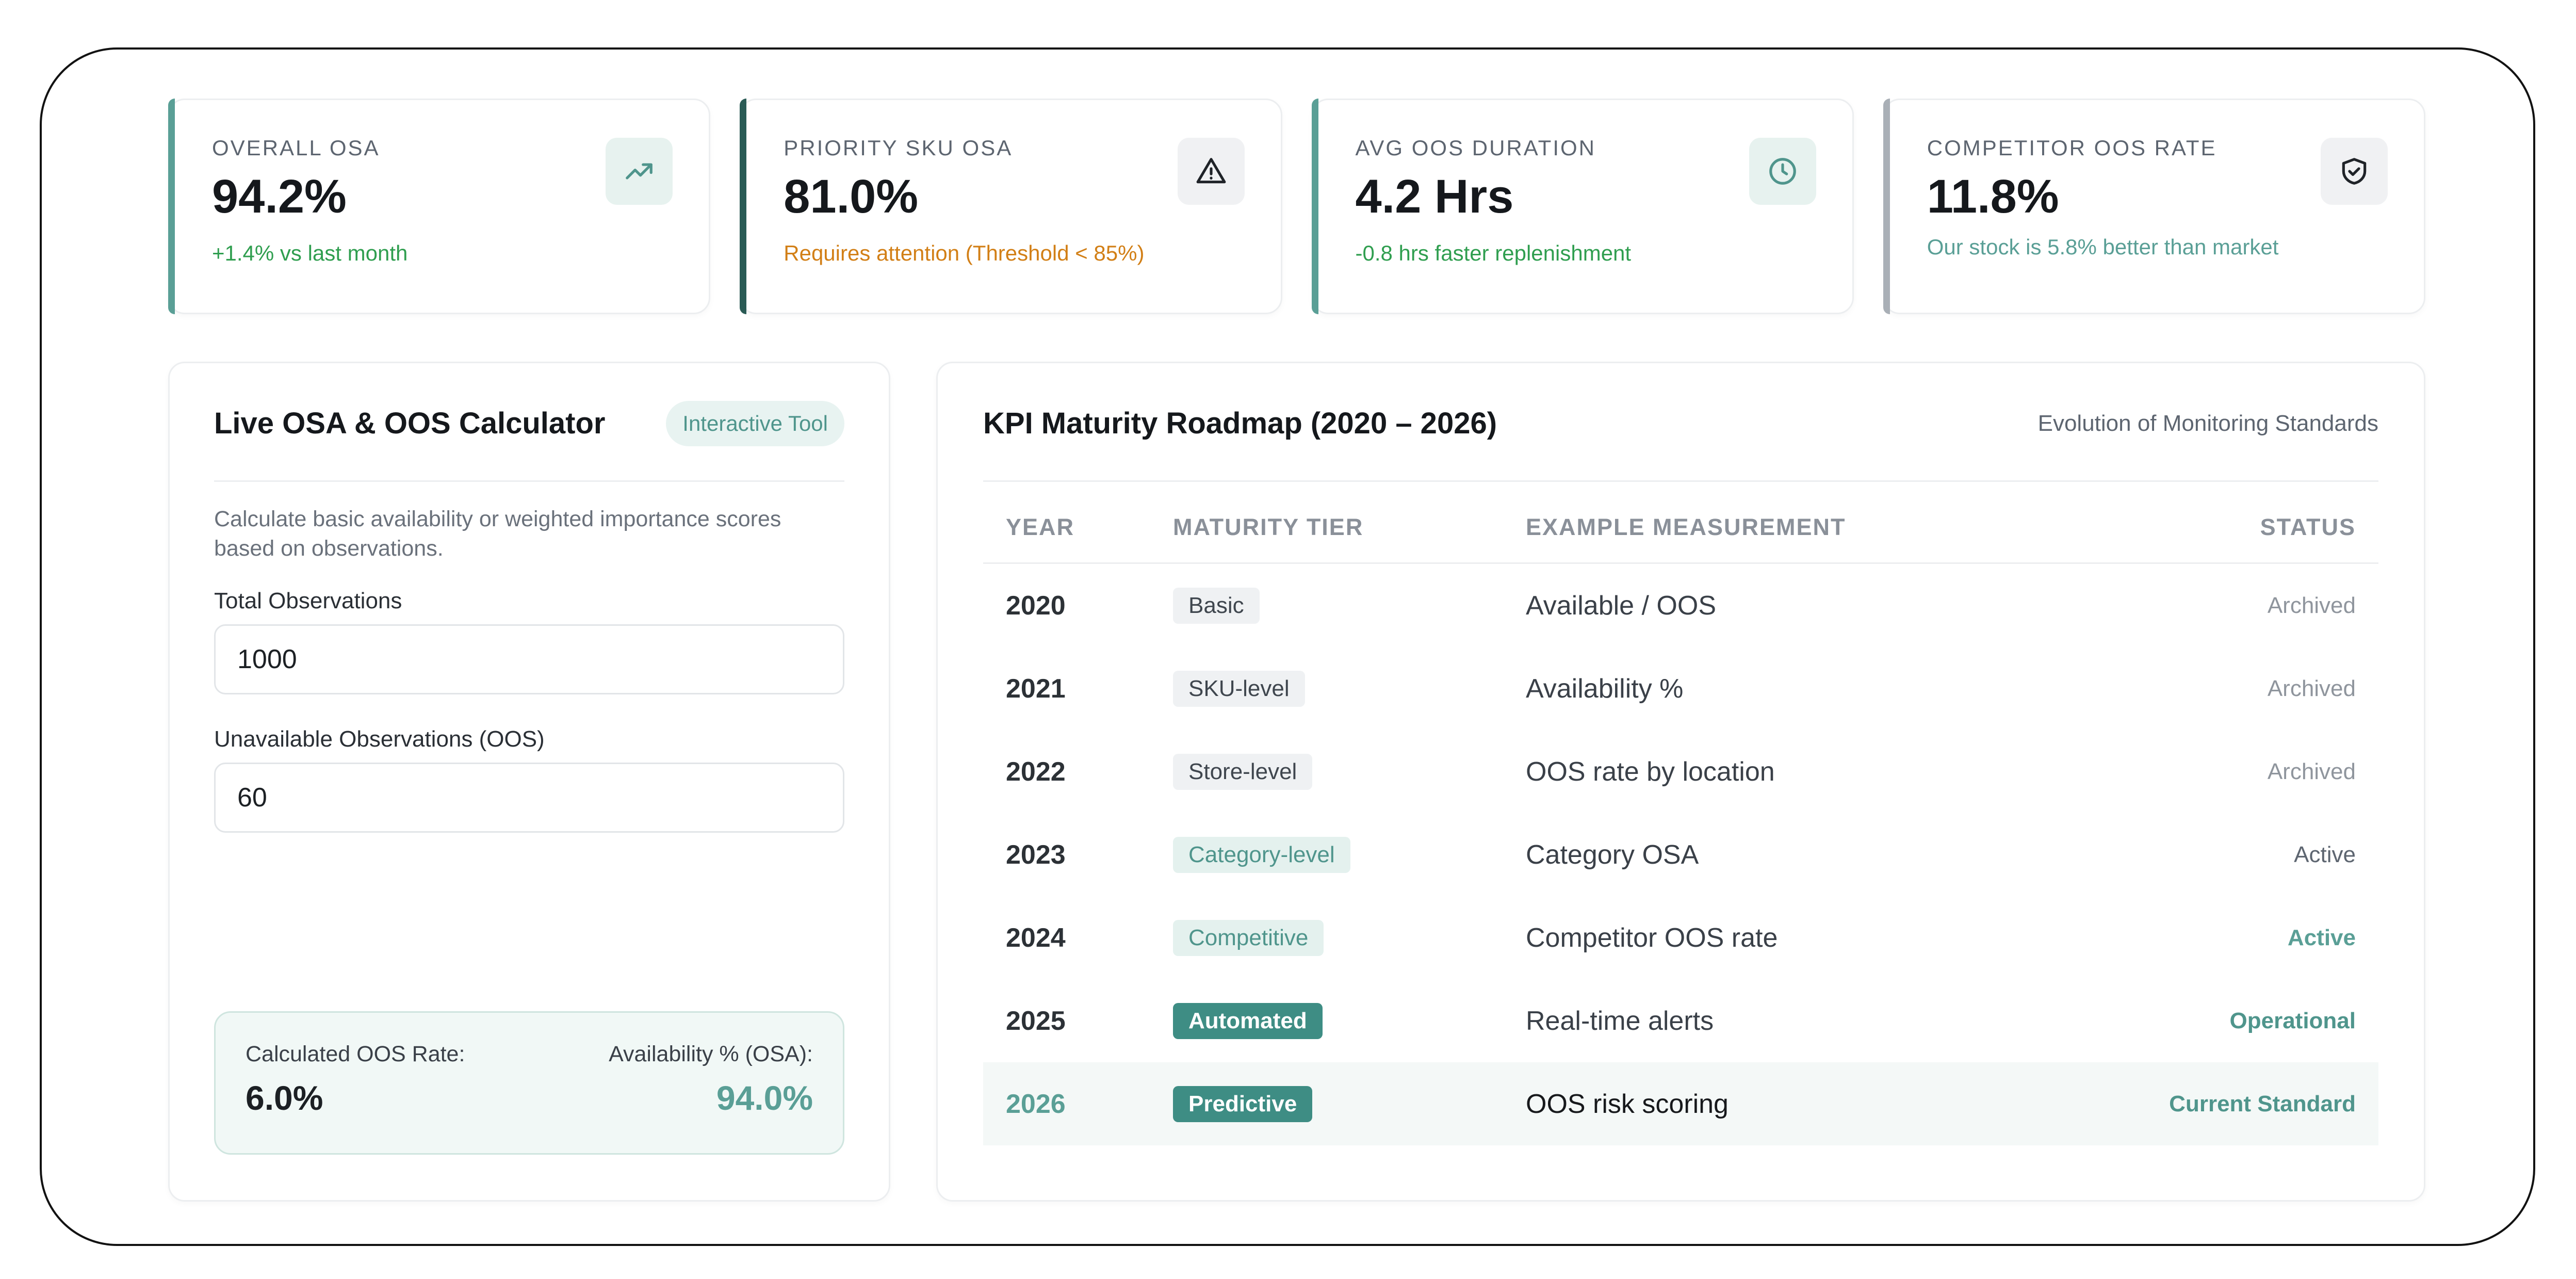 Image resolution: width=2576 pixels, height=1279 pixels. I want to click on row-measurement: Competitor OOS rate, so click(1652, 937).